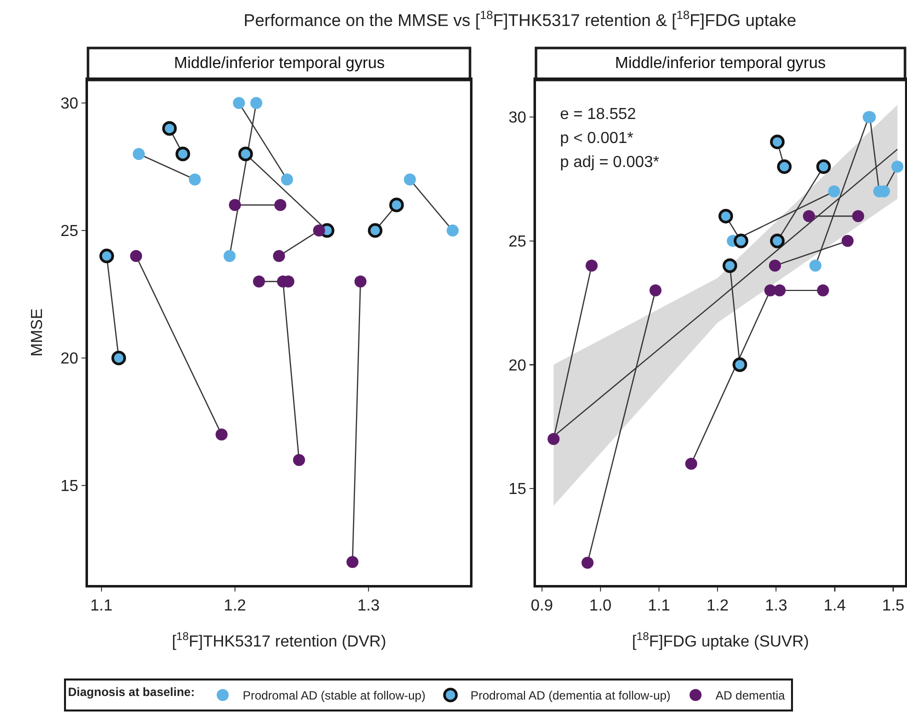 This screenshot has height=720, width=907. I want to click on x-tick-label: 1.4, so click(835, 606).